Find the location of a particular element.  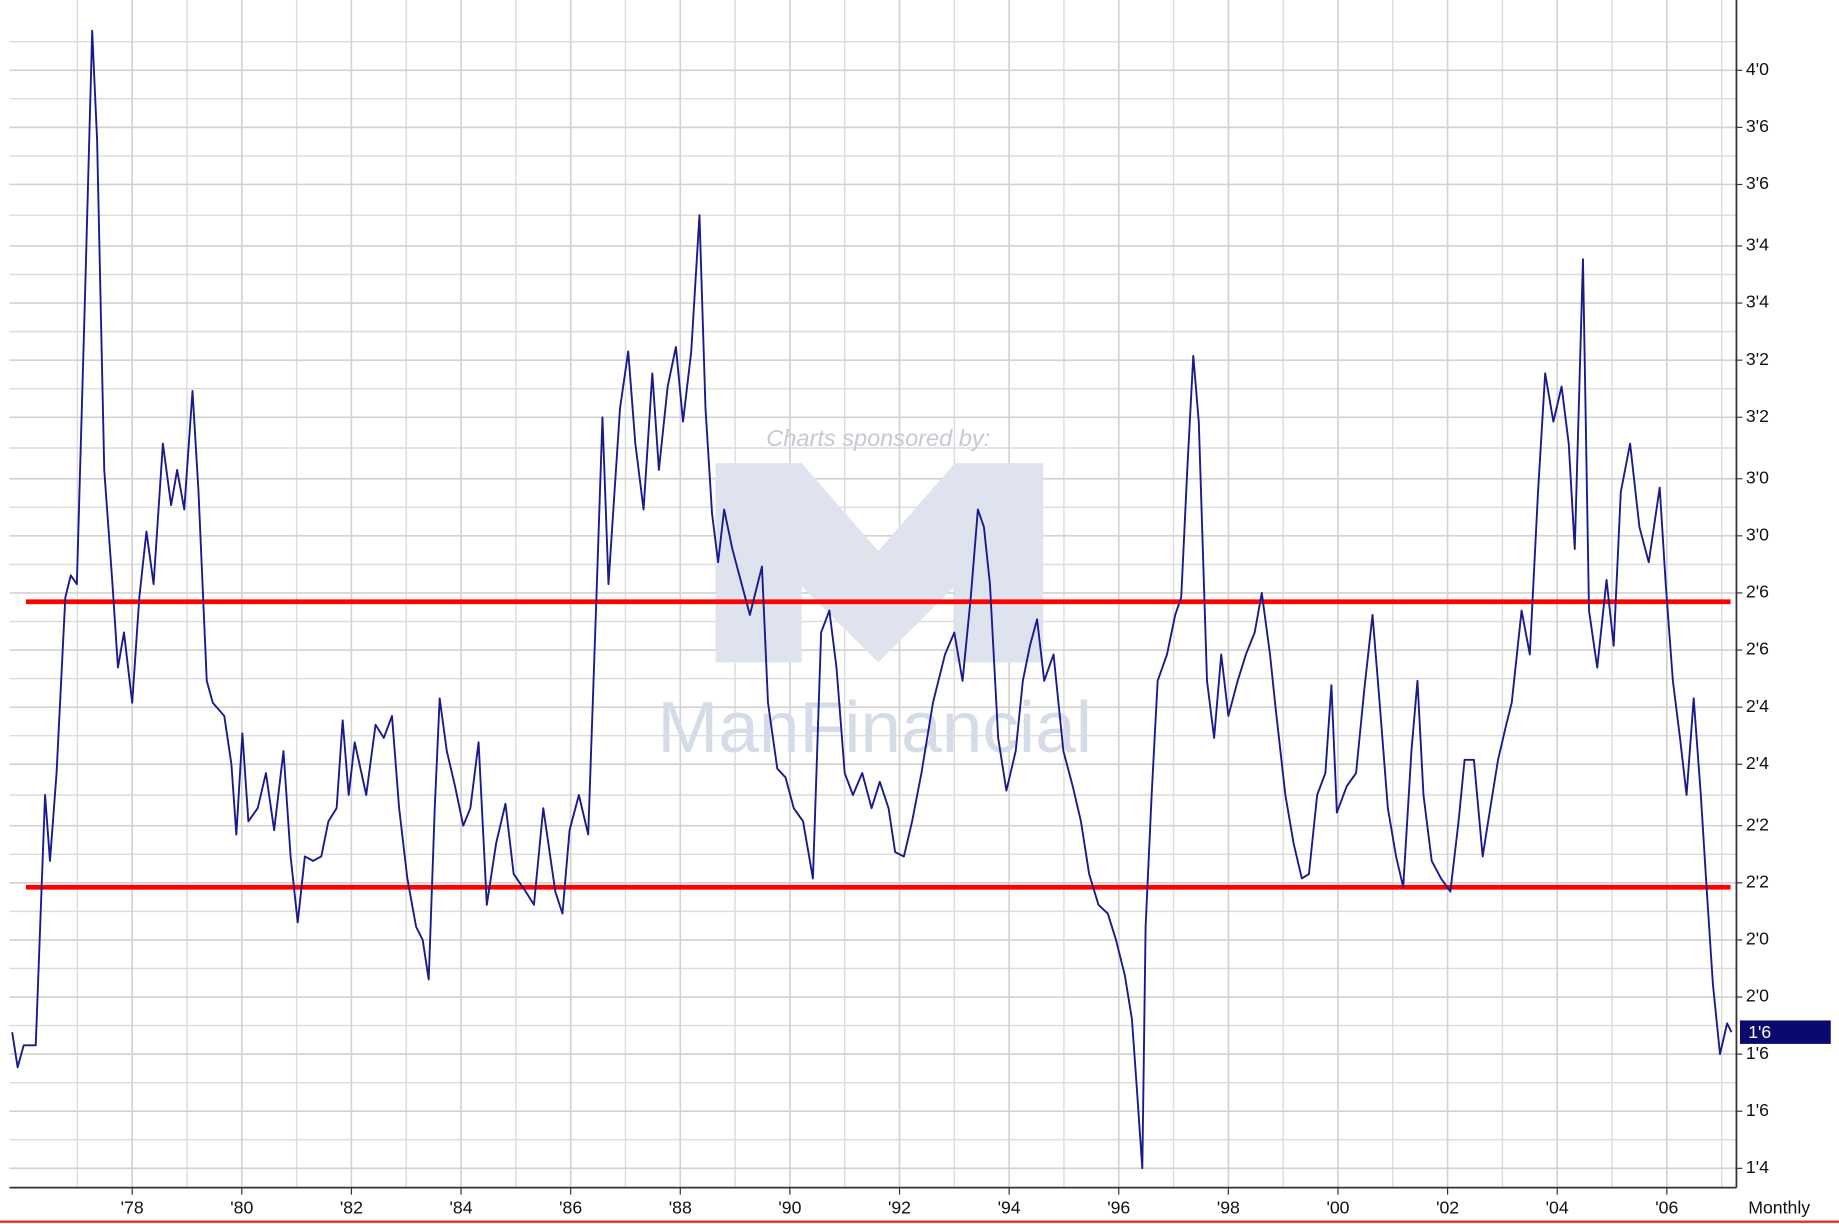

last-value-label: 1'6 is located at coordinates (1759, 1032).